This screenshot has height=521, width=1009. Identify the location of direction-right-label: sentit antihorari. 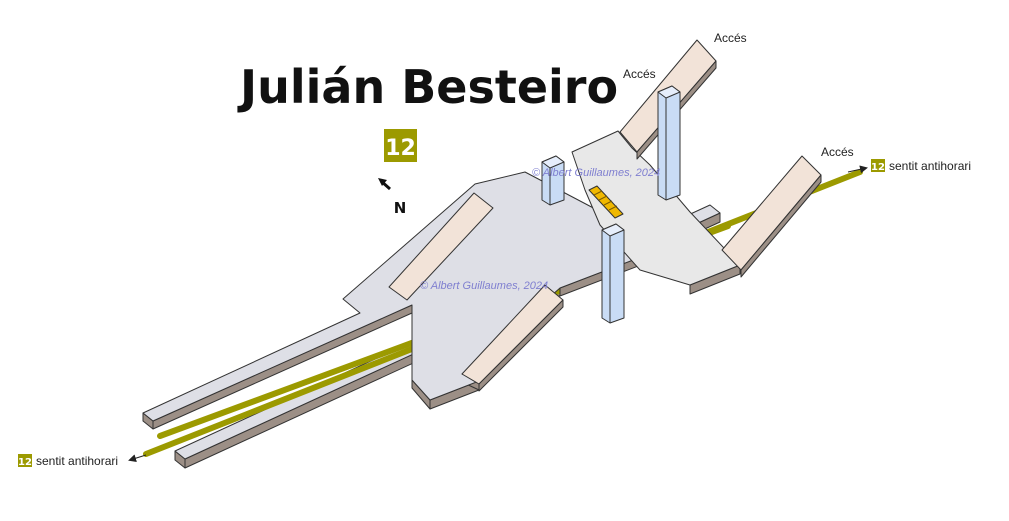
(930, 166).